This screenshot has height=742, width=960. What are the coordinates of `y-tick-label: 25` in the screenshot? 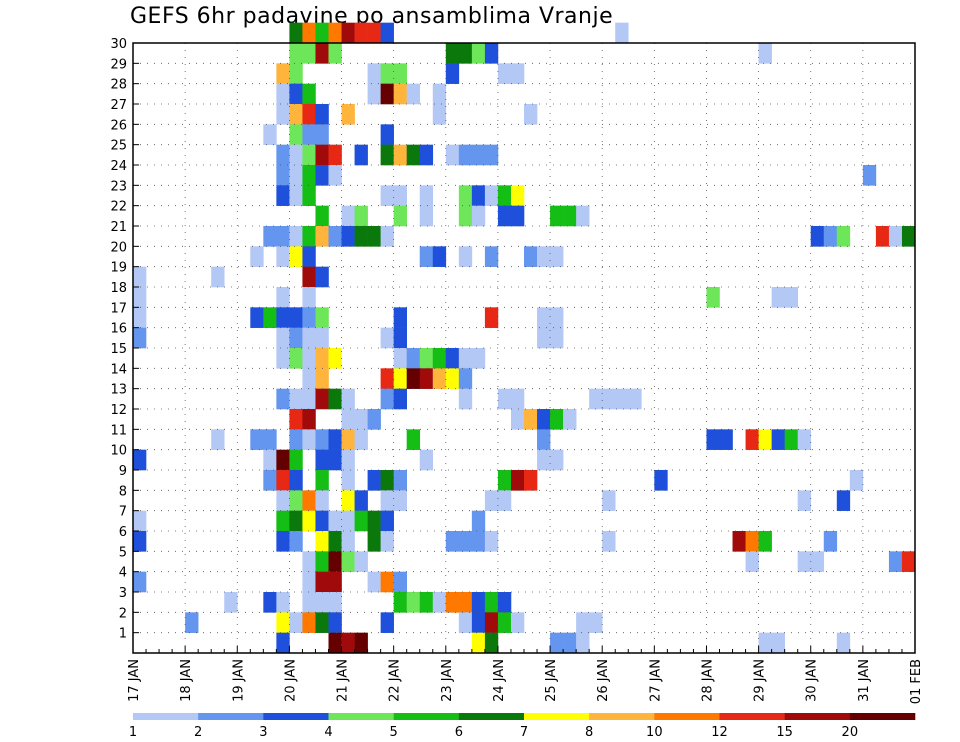 It's located at (118, 146).